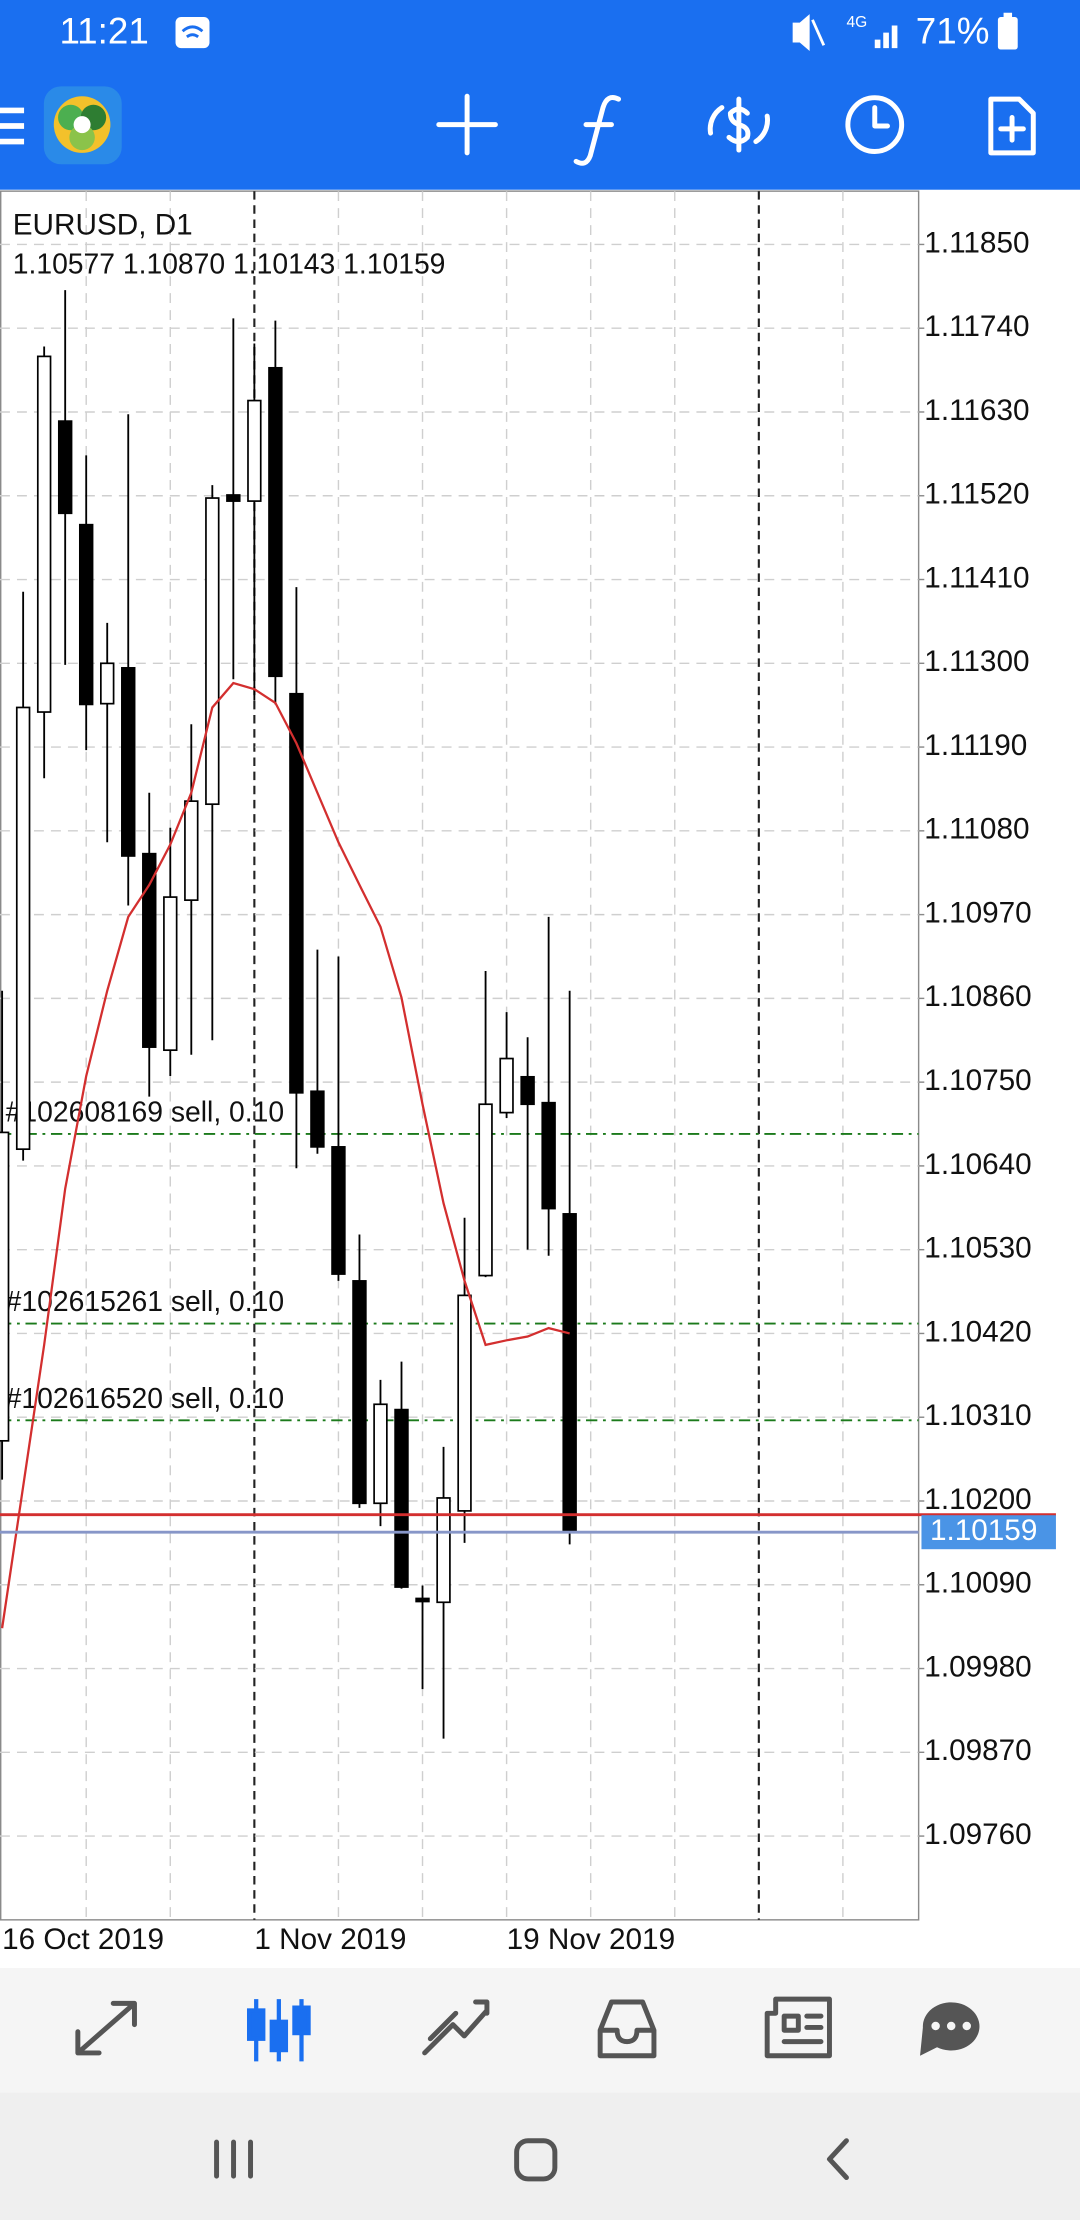 The height and width of the screenshot is (2220, 1080). What do you see at coordinates (12, 126) in the screenshot?
I see `menu-button` at bounding box center [12, 126].